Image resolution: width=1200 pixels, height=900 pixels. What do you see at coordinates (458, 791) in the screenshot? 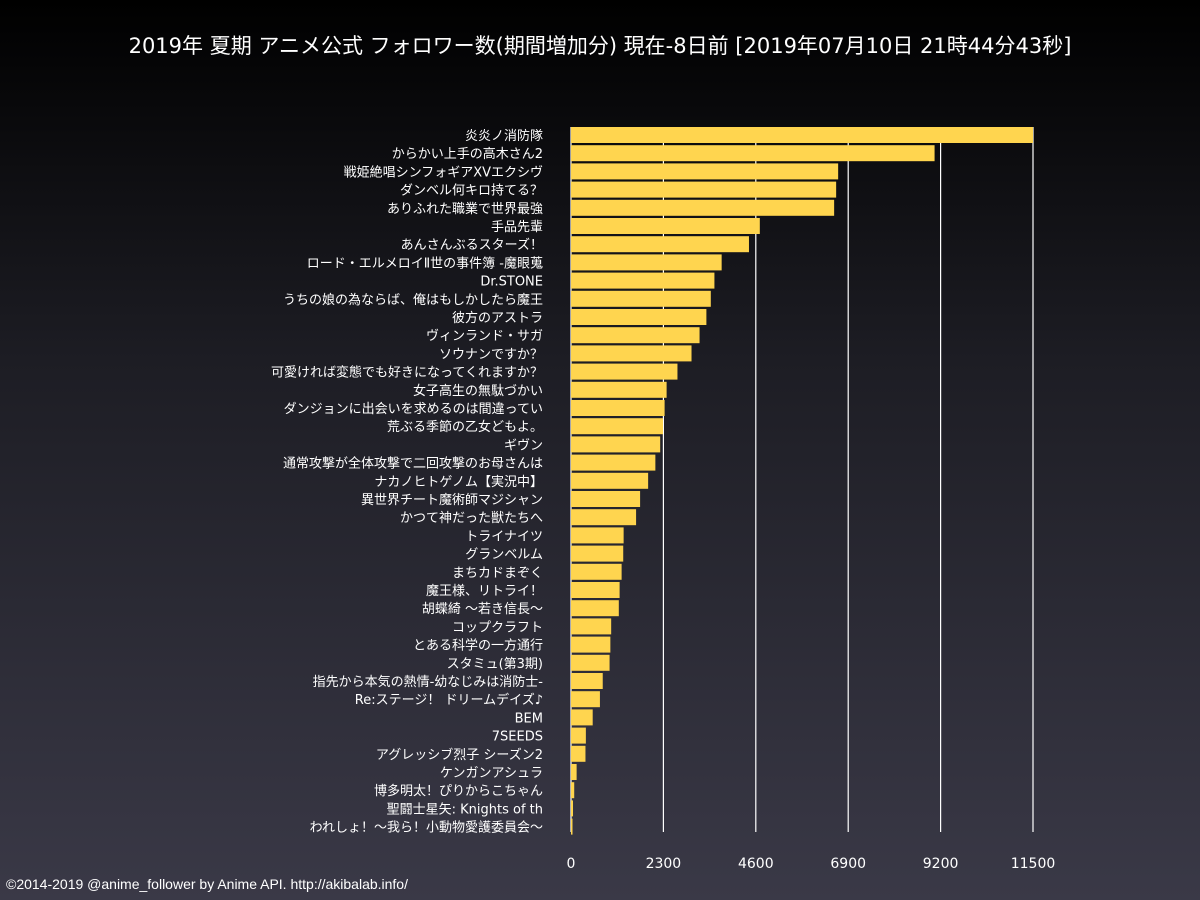
I see `category-label: 博多明太！ぴりからこちゃん` at bounding box center [458, 791].